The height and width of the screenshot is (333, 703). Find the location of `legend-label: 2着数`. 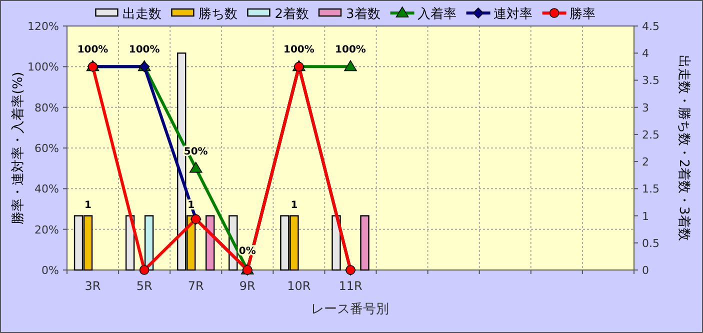

legend-label: 2着数 is located at coordinates (291, 14).